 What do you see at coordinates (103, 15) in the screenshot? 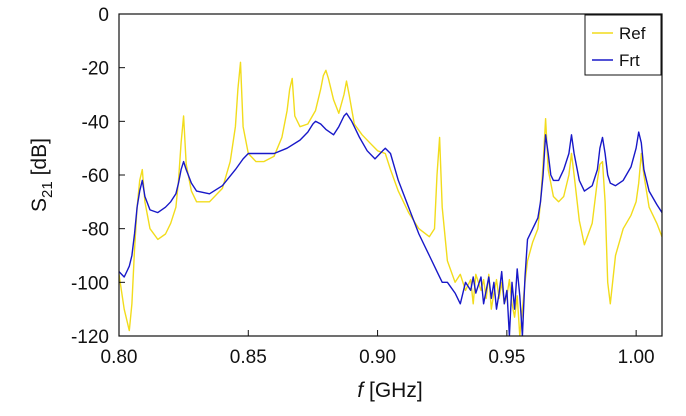
I see `y-tick-label: 0` at bounding box center [103, 15].